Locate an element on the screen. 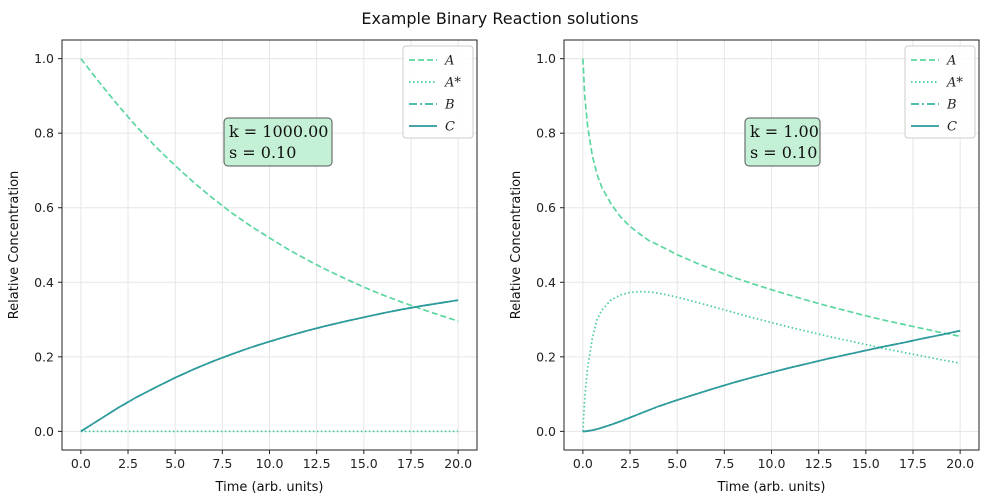 This screenshot has width=1000, height=500. annotation-k: k = 1.00 is located at coordinates (784, 131).